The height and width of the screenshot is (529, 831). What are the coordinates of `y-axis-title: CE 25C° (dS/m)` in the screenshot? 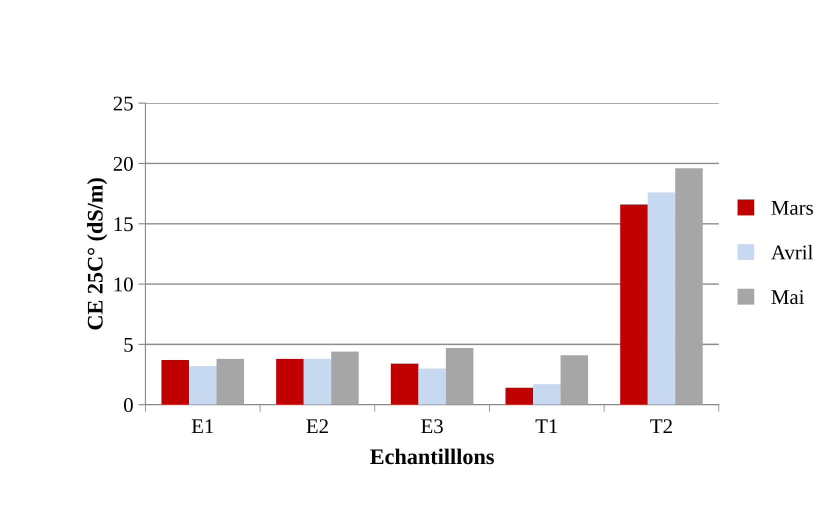 It's located at (97, 254).